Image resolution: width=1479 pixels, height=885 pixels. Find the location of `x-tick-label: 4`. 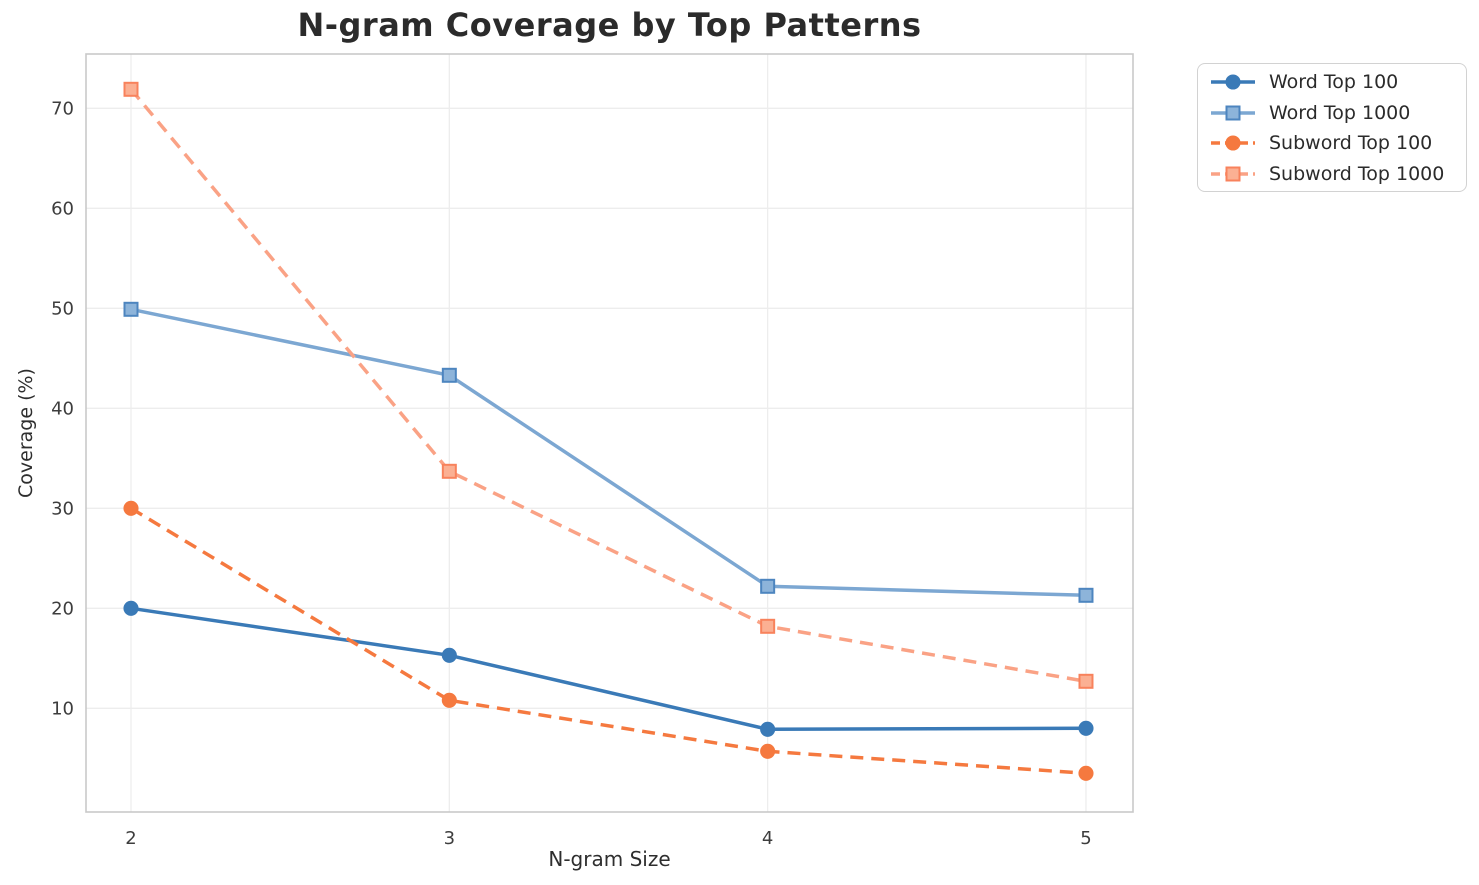

x-tick-label: 4 is located at coordinates (767, 838).